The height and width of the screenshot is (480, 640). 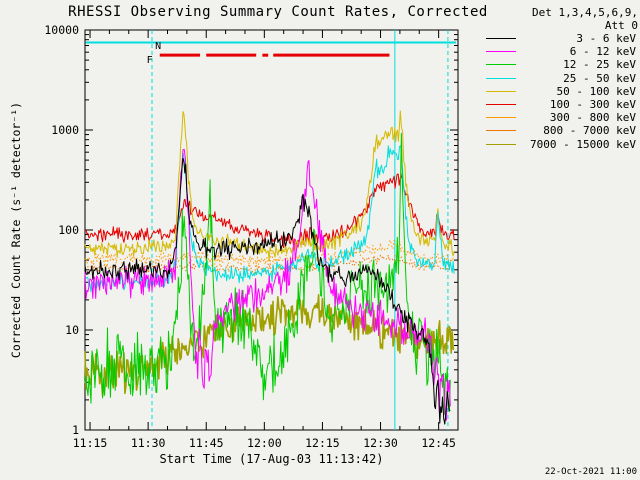 What do you see at coordinates (606, 38) in the screenshot?
I see `legend-label: 3 - 6 keV` at bounding box center [606, 38].